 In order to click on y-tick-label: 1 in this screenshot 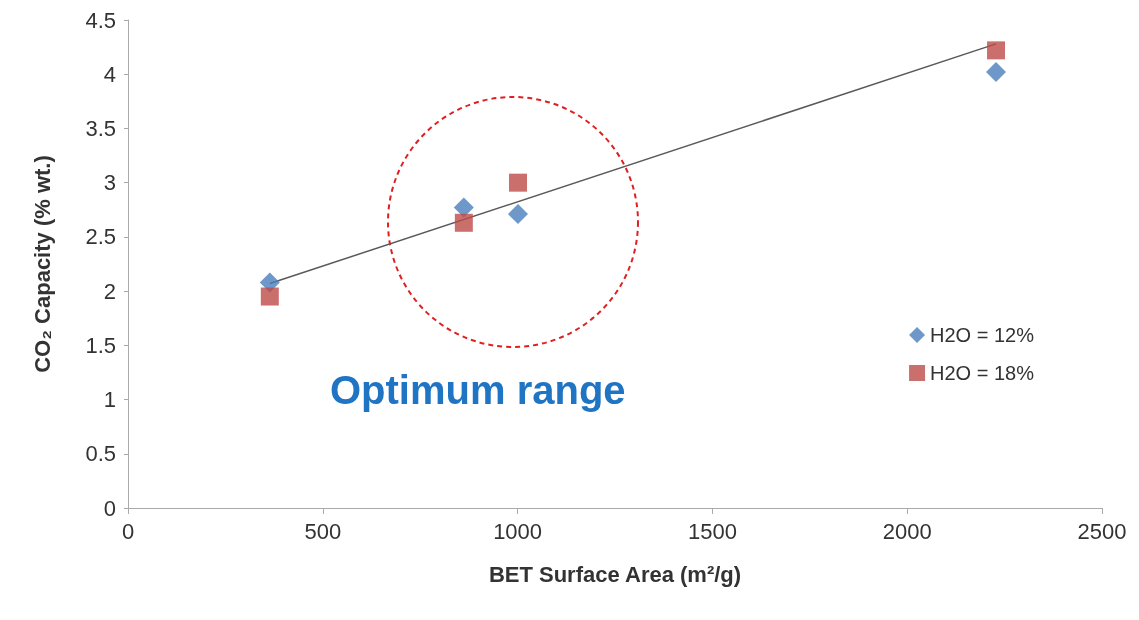, I will do `click(109, 400)`.